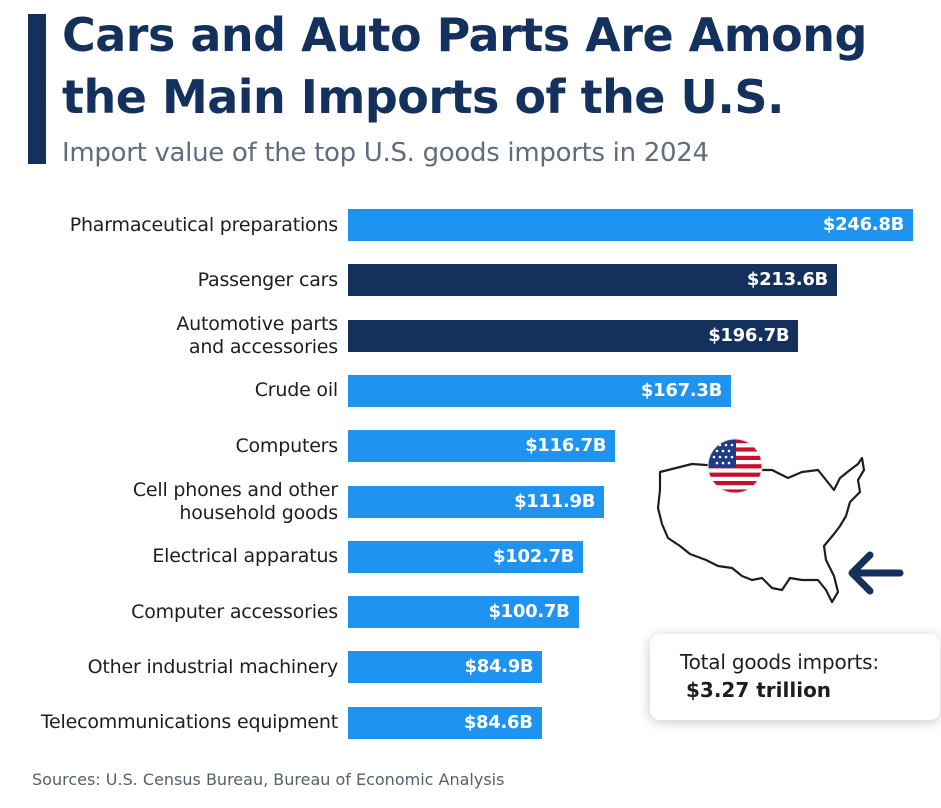  I want to click on bar: $213.6B, so click(592, 280).